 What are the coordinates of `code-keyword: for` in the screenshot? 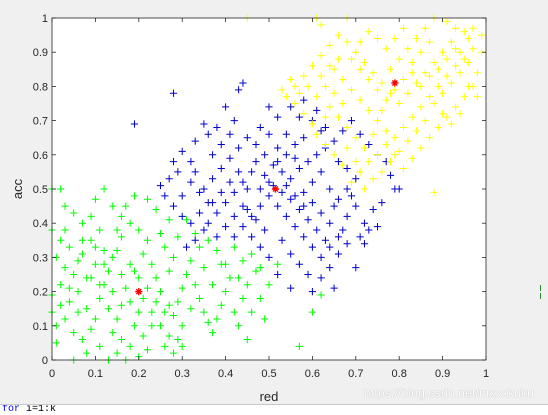 It's located at (11, 409).